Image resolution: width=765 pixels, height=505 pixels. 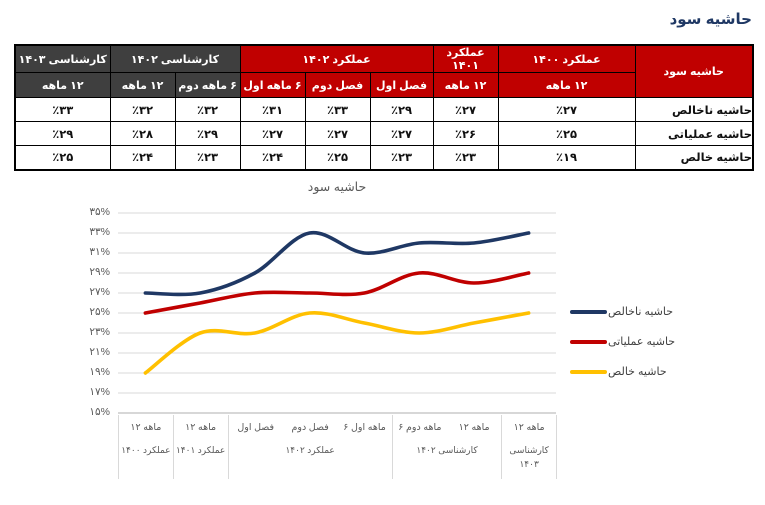 I want to click on y-axis-tick-label: ۲۱%, so click(x=99, y=352).